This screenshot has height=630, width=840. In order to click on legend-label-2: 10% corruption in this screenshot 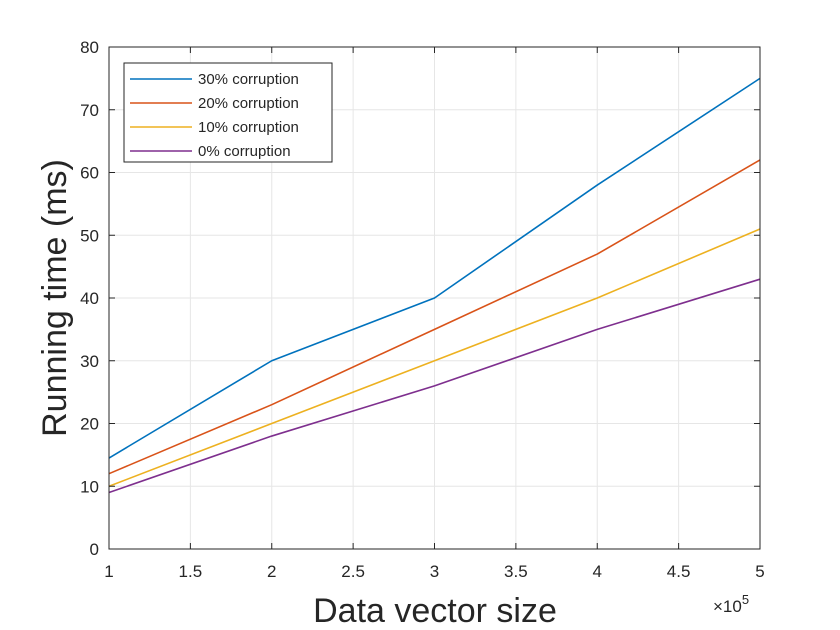, I will do `click(248, 127)`.